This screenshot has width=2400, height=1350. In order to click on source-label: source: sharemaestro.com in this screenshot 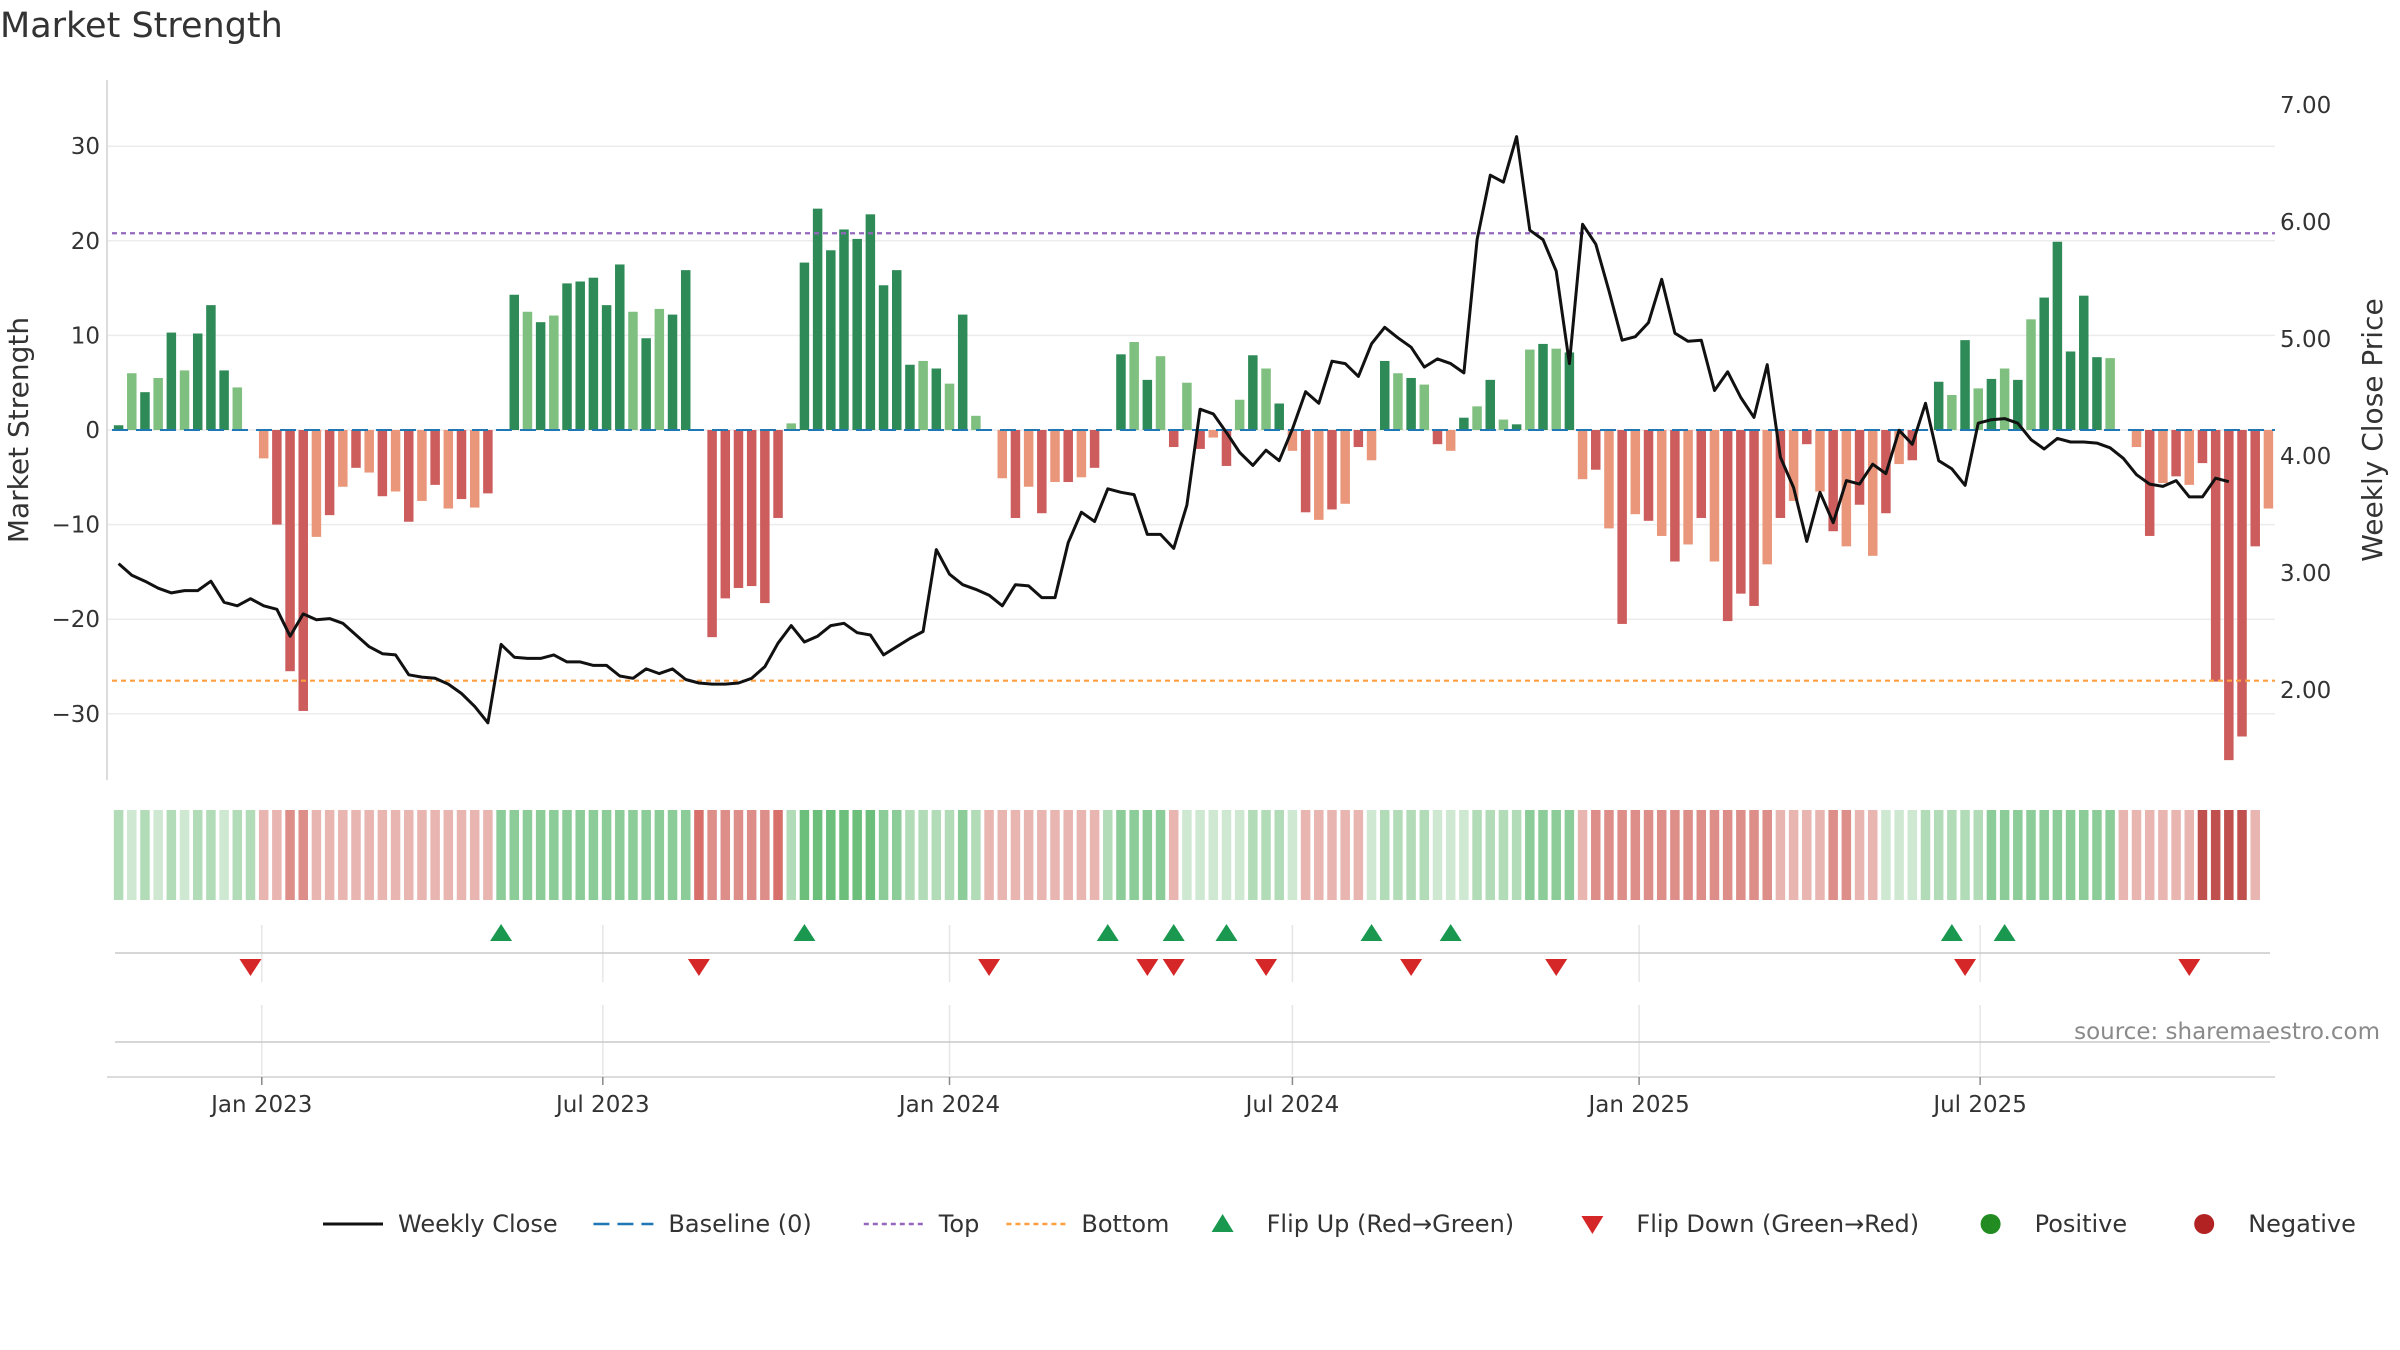, I will do `click(2227, 1032)`.